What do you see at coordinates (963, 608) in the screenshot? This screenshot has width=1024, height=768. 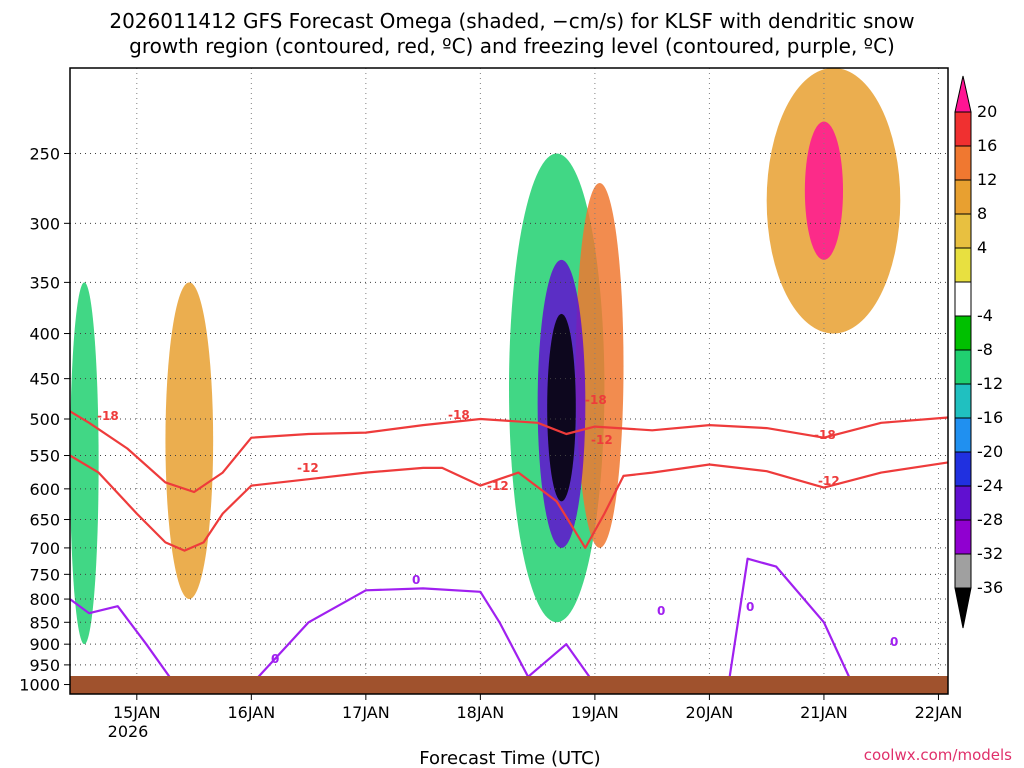 I see `colorbar-arrow-bottom` at bounding box center [963, 608].